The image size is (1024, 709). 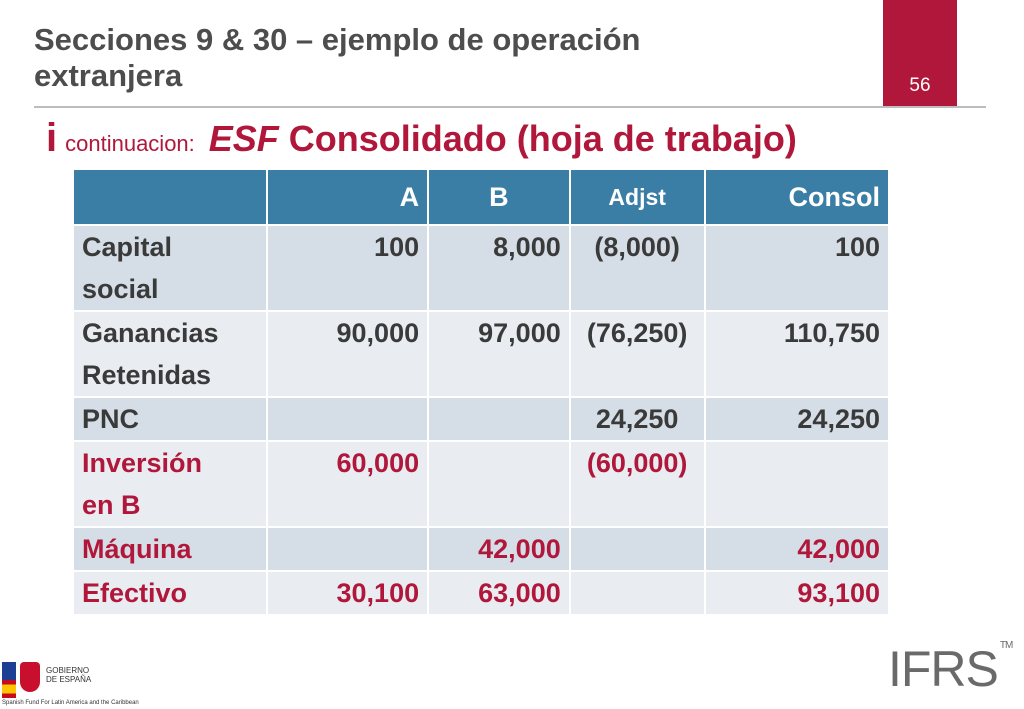 What do you see at coordinates (347, 593) in the screenshot?
I see `cell-a: 30,100` at bounding box center [347, 593].